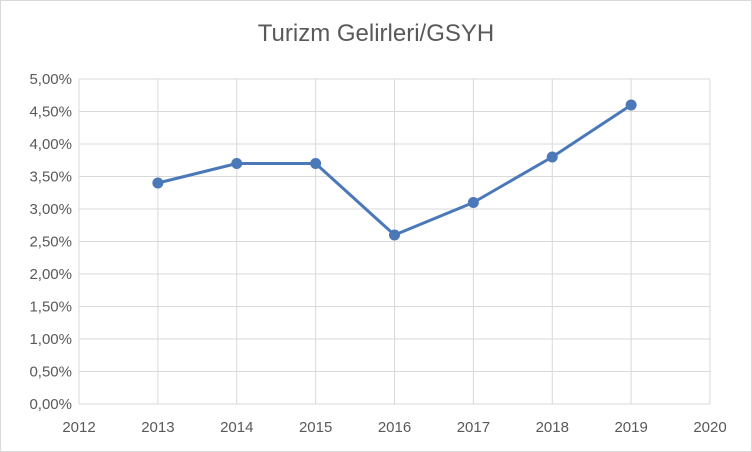 This screenshot has height=452, width=752. I want to click on y-tick-label: 5,00%, so click(50, 79).